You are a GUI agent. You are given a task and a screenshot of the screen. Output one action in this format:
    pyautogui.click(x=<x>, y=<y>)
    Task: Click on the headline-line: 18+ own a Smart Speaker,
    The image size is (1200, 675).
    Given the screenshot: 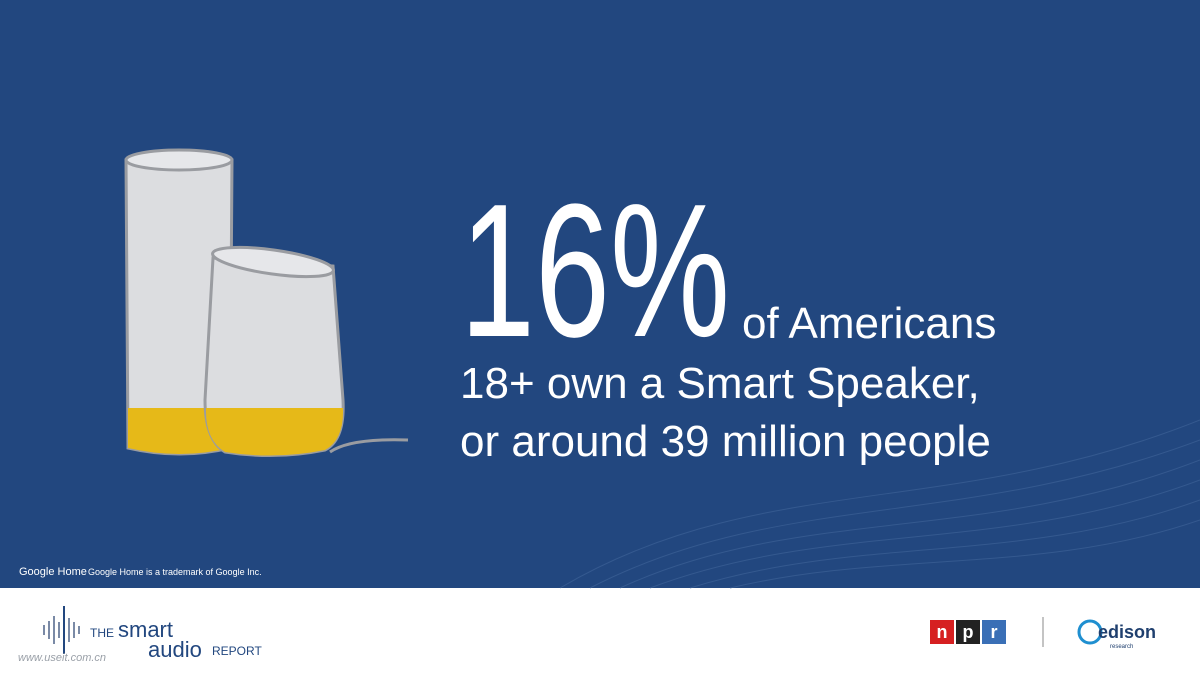 What is the action you would take?
    pyautogui.click(x=720, y=383)
    